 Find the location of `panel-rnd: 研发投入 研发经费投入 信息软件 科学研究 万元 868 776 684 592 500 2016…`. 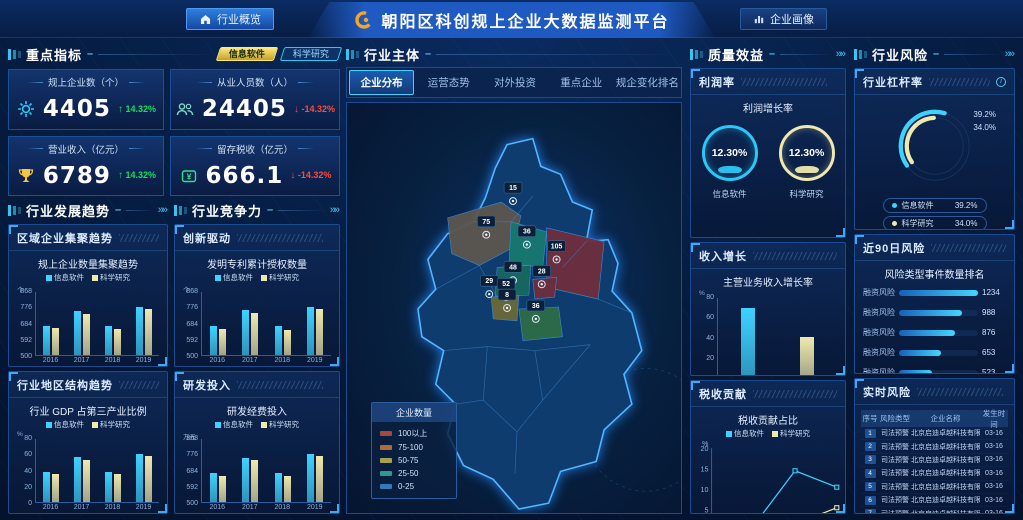

panel-rnd: 研发投入 研发经费投入 信息软件 科学研究 万元 868 776 684 592 500 2016… is located at coordinates (257, 442).